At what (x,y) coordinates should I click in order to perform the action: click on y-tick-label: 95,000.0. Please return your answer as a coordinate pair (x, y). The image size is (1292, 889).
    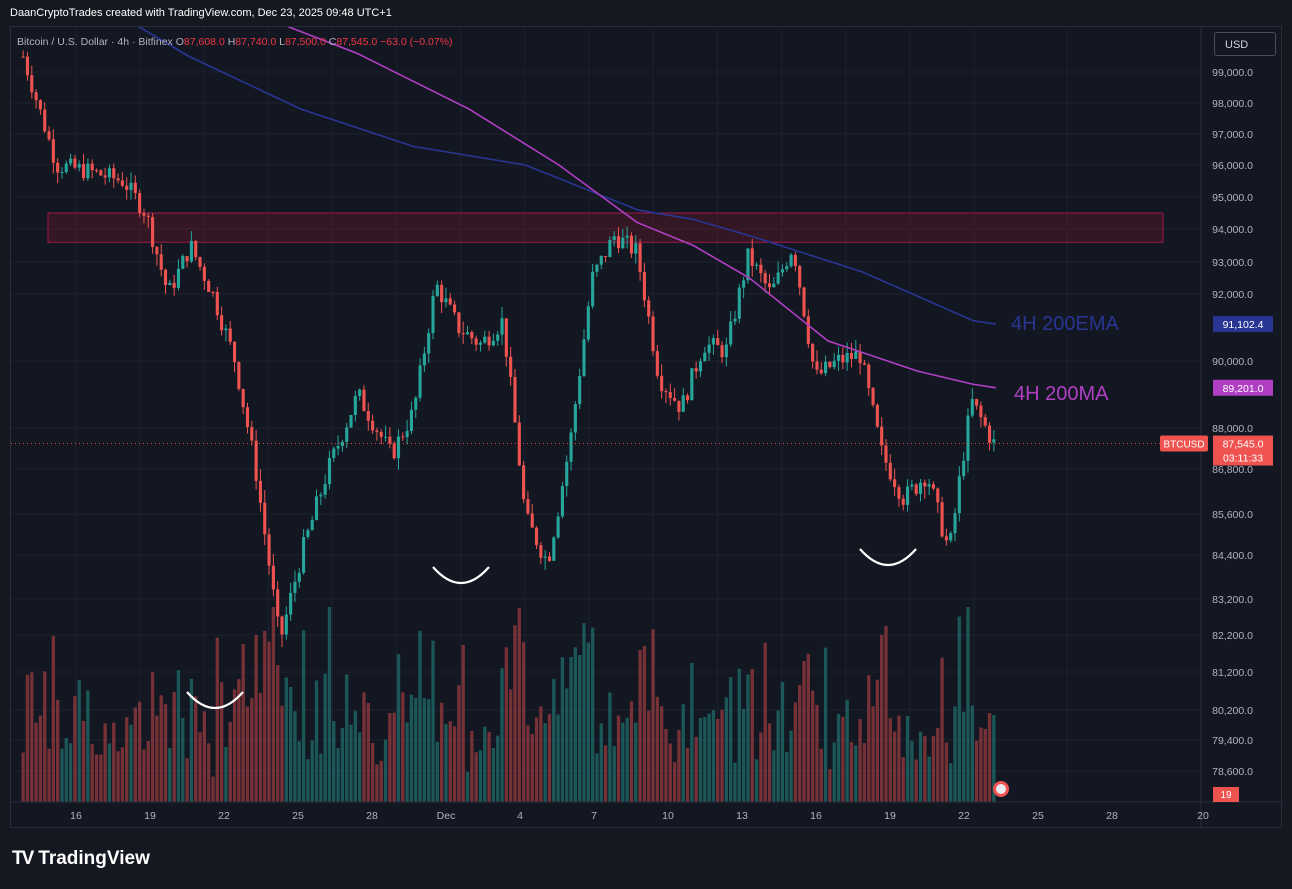
    Looking at the image, I should click on (1232, 198).